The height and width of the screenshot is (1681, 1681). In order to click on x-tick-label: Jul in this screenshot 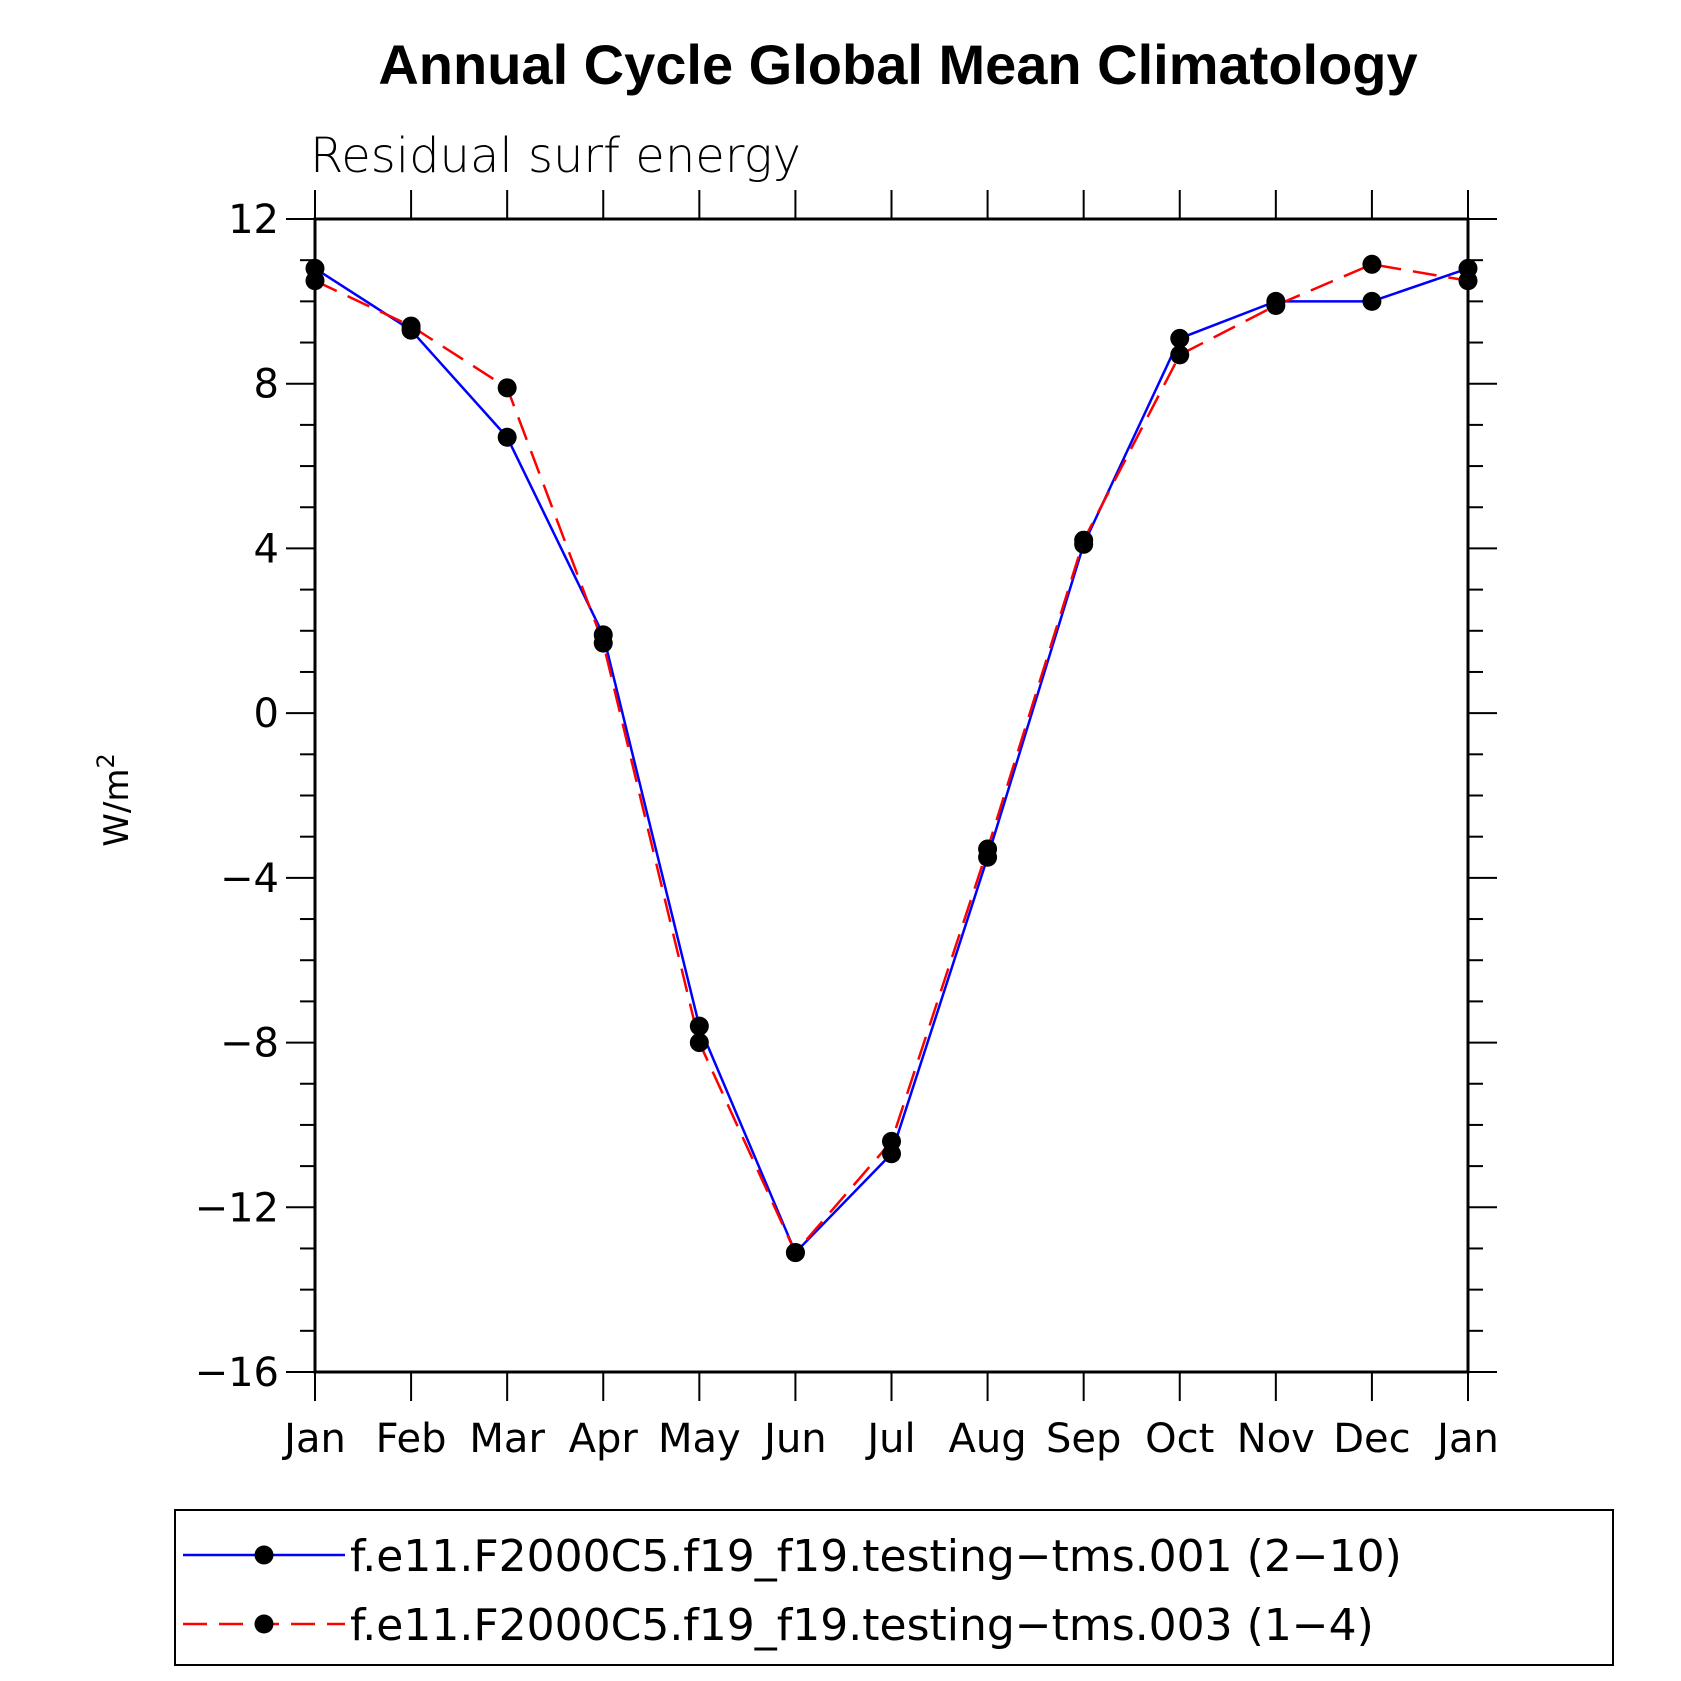, I will do `click(889, 1439)`.